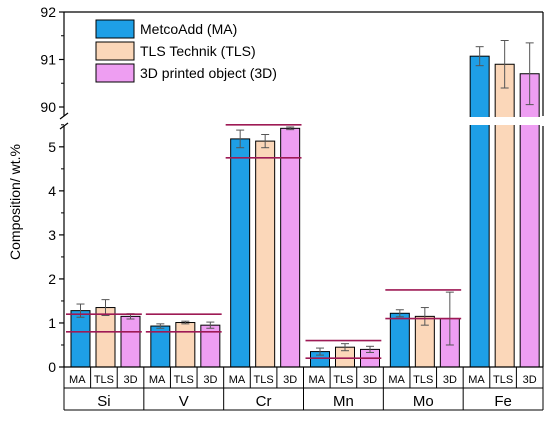 The height and width of the screenshot is (421, 550). Describe the element at coordinates (48, 107) in the screenshot. I see `y-tick-label: 90` at that location.